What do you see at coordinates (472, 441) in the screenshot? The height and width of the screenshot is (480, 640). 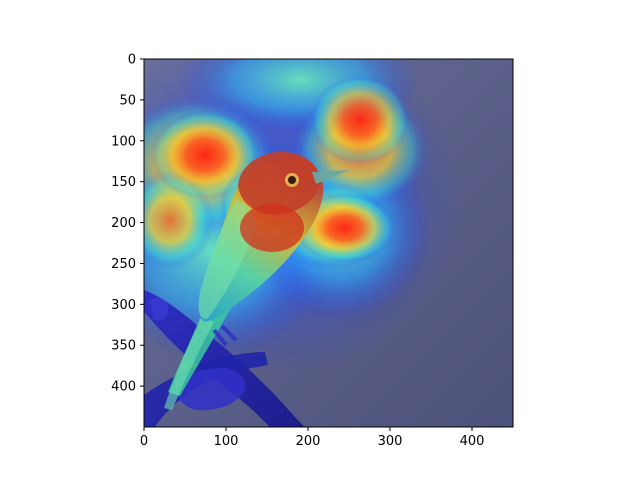 I see `x-tick-label: 400` at bounding box center [472, 441].